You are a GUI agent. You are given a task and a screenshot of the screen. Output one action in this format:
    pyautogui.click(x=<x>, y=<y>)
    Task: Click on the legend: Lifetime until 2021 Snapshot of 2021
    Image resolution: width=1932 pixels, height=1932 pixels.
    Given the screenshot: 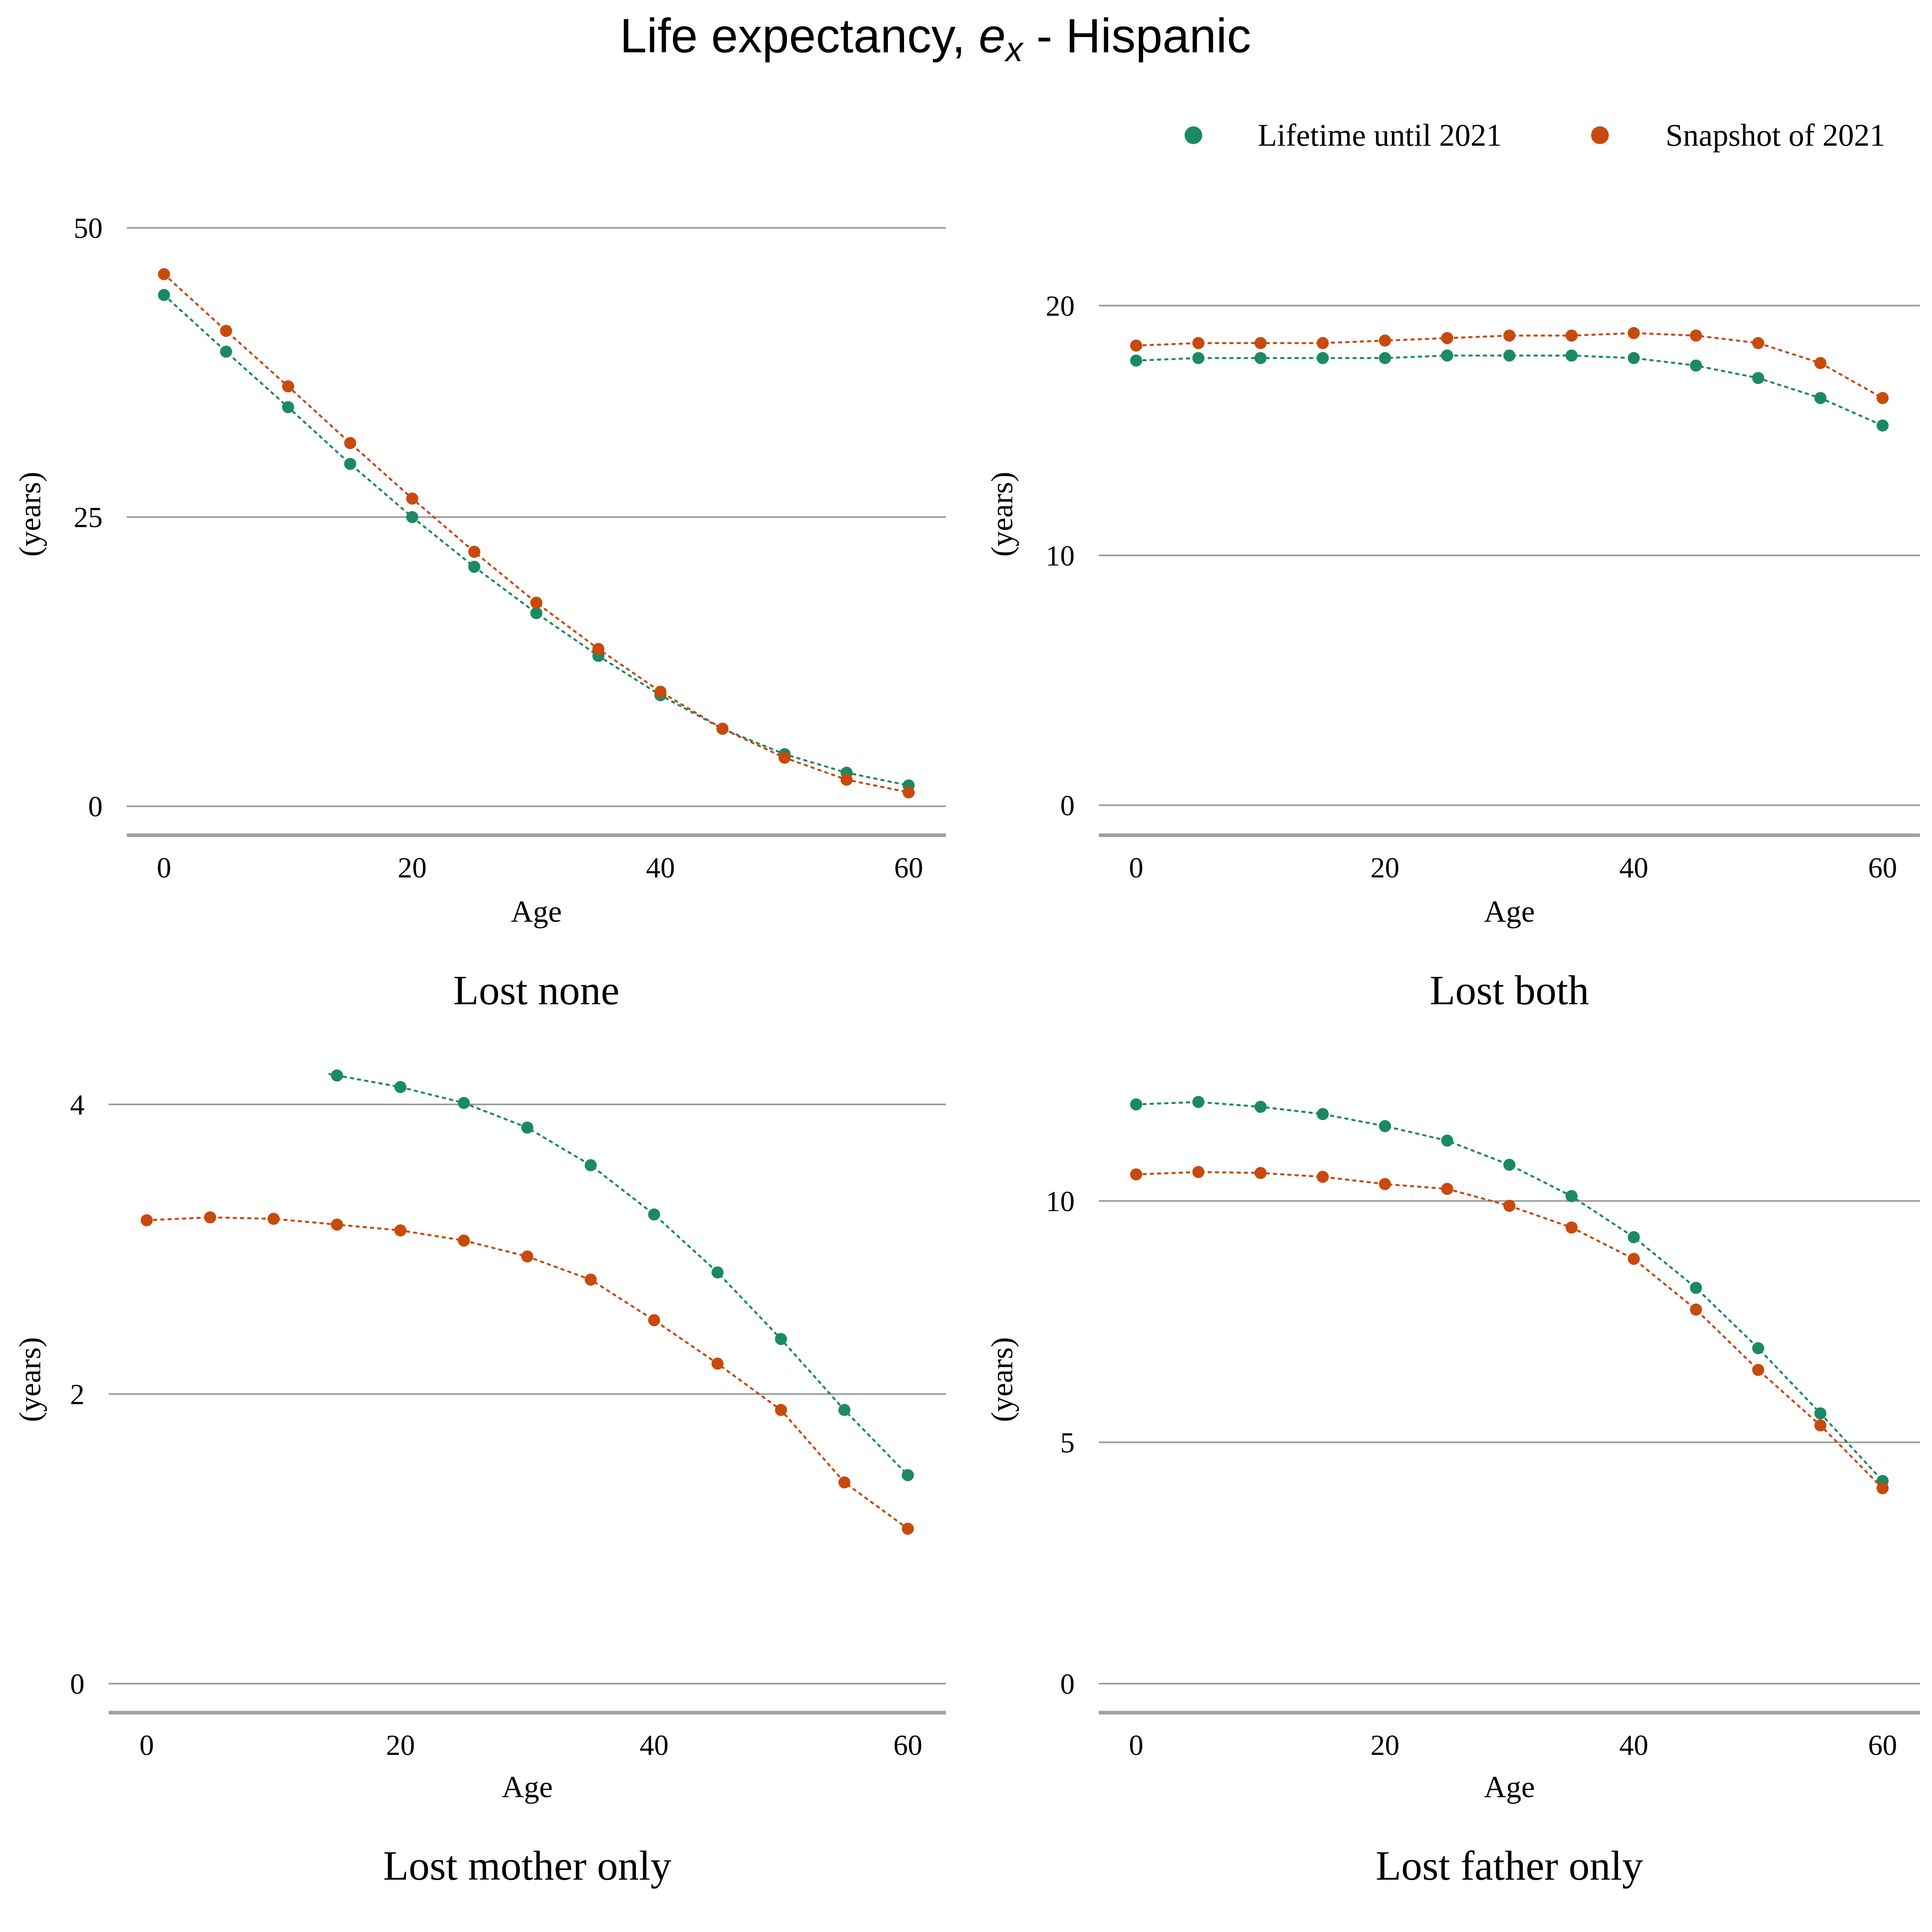 What is the action you would take?
    pyautogui.click(x=1535, y=135)
    